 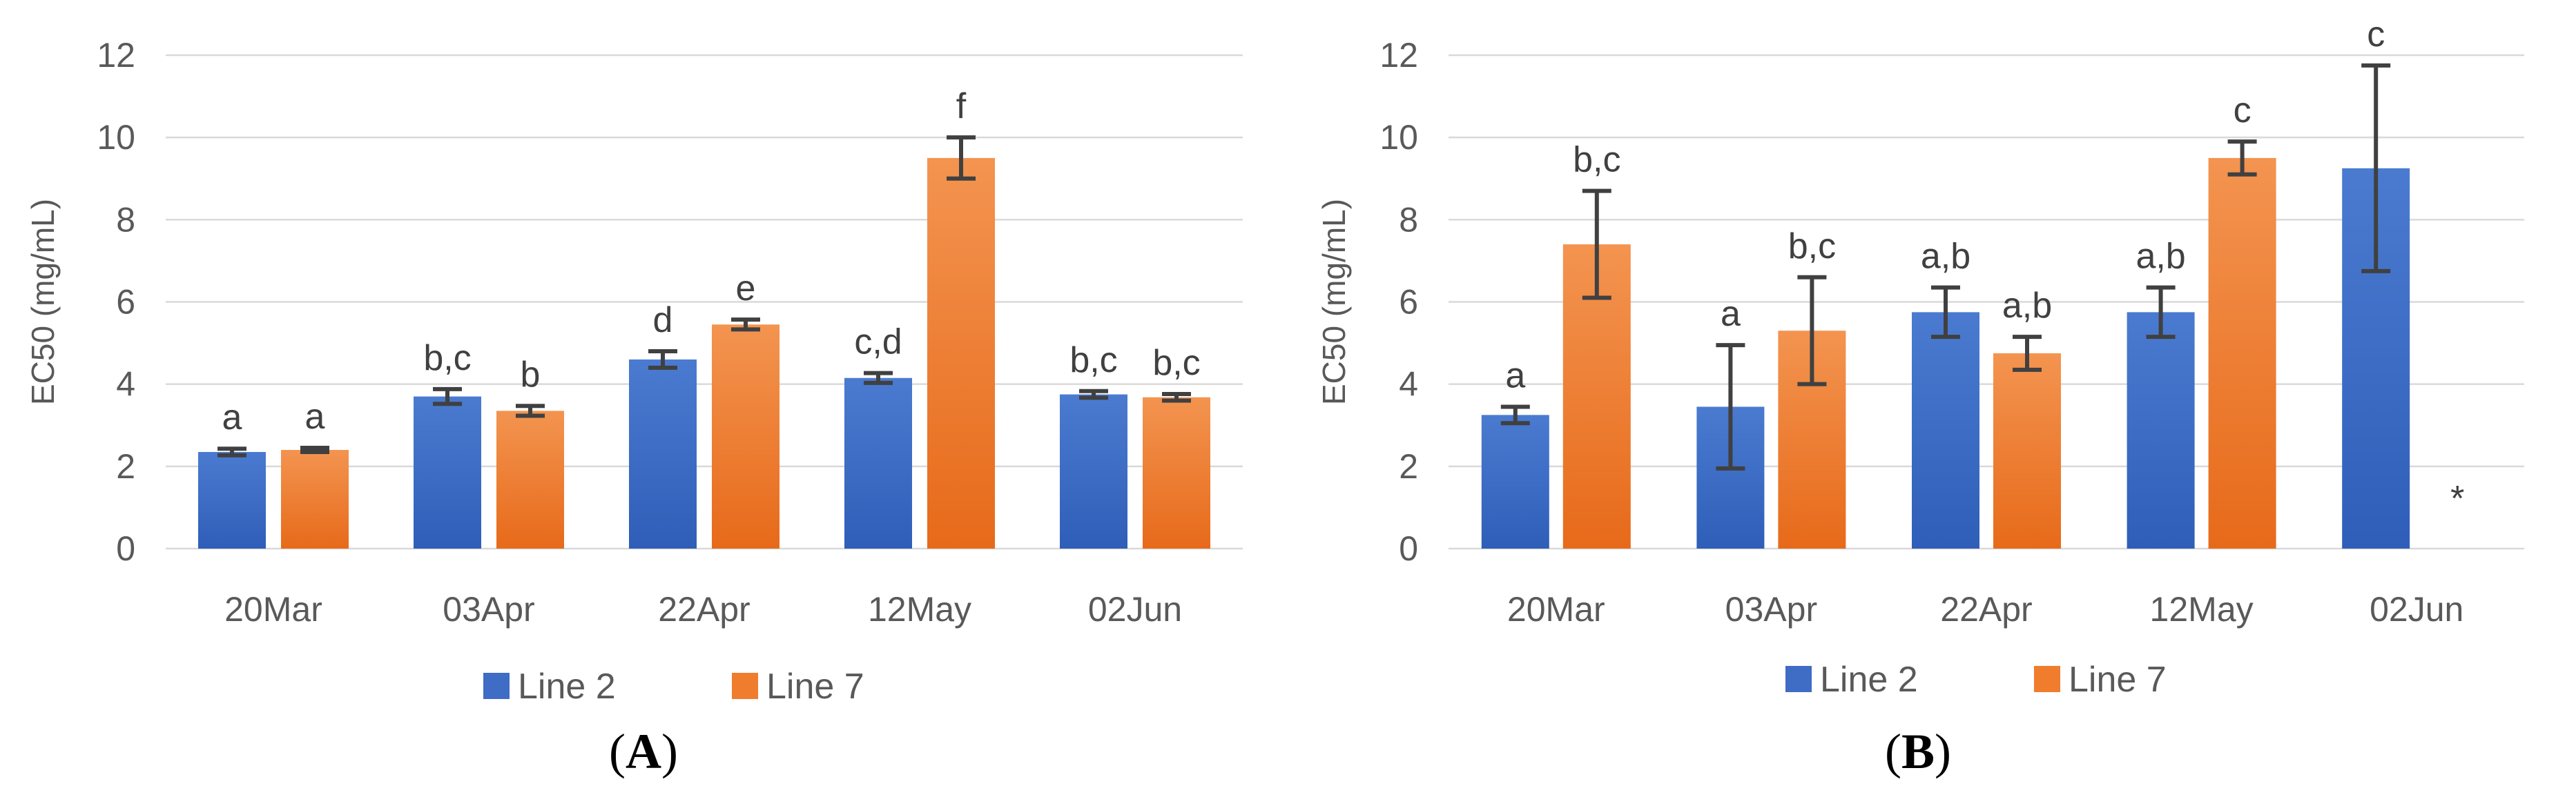 What do you see at coordinates (530, 480) in the screenshot?
I see `bar-line7-03apr` at bounding box center [530, 480].